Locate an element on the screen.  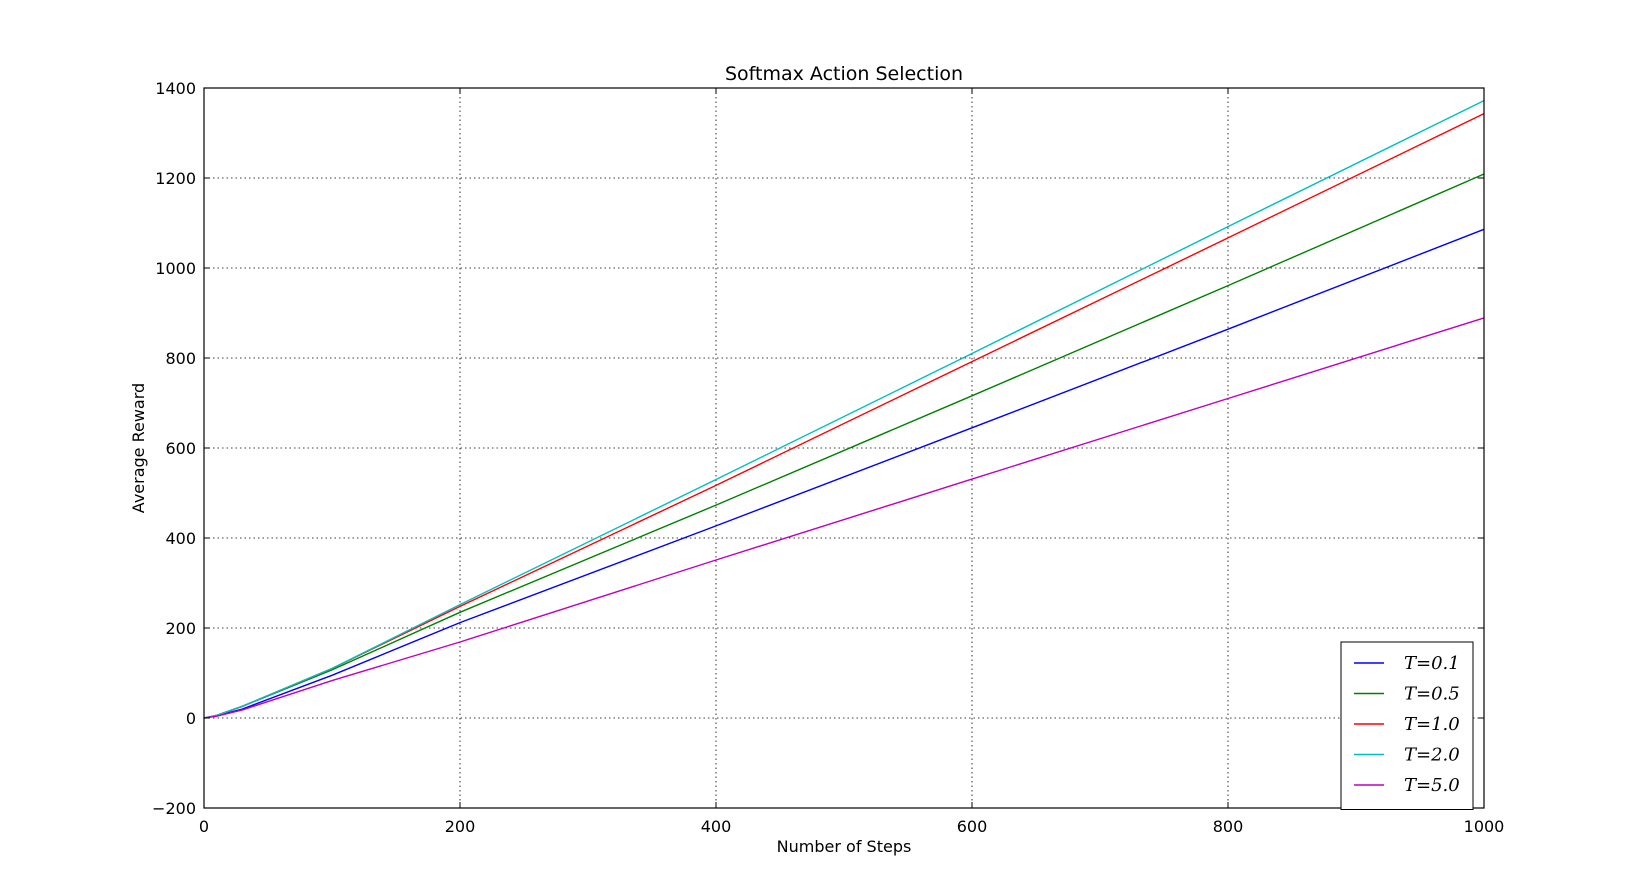
legend-label: T=2.0 is located at coordinates (1432, 755).